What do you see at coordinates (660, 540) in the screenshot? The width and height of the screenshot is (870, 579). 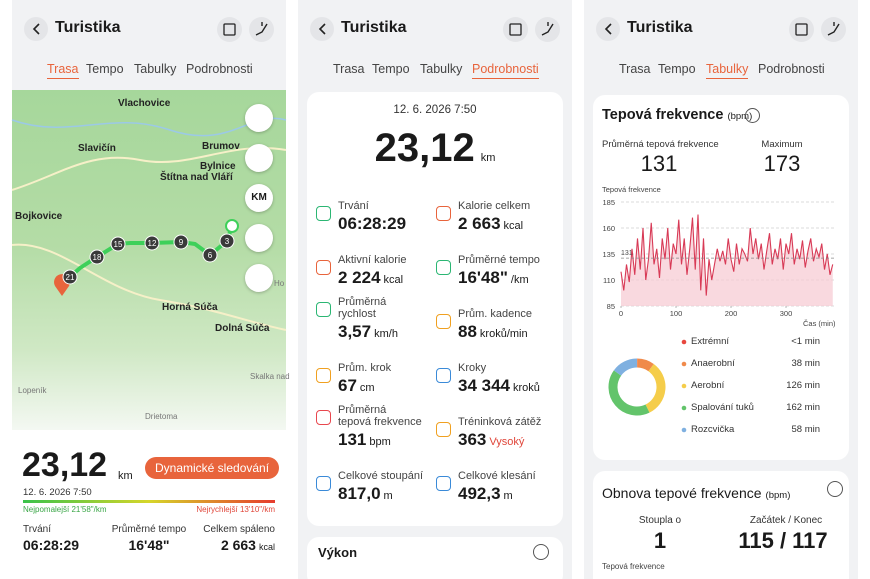 I see `rose-value: 1` at bounding box center [660, 540].